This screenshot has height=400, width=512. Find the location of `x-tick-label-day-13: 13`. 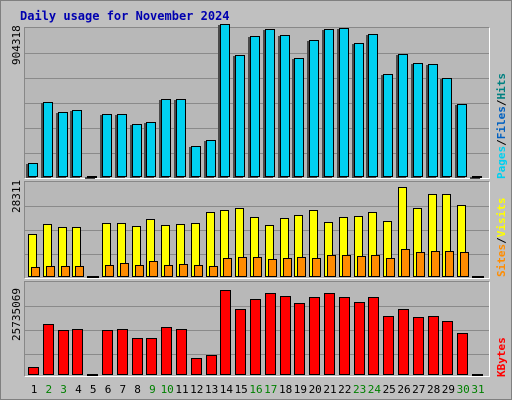

x-tick-label-day-13: 13 is located at coordinates (211, 389).